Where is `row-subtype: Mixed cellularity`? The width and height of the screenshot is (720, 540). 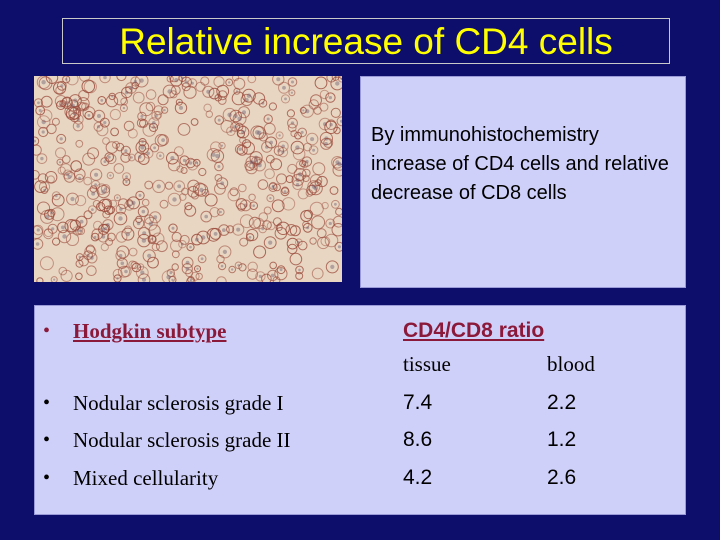 row-subtype: Mixed cellularity is located at coordinates (146, 478).